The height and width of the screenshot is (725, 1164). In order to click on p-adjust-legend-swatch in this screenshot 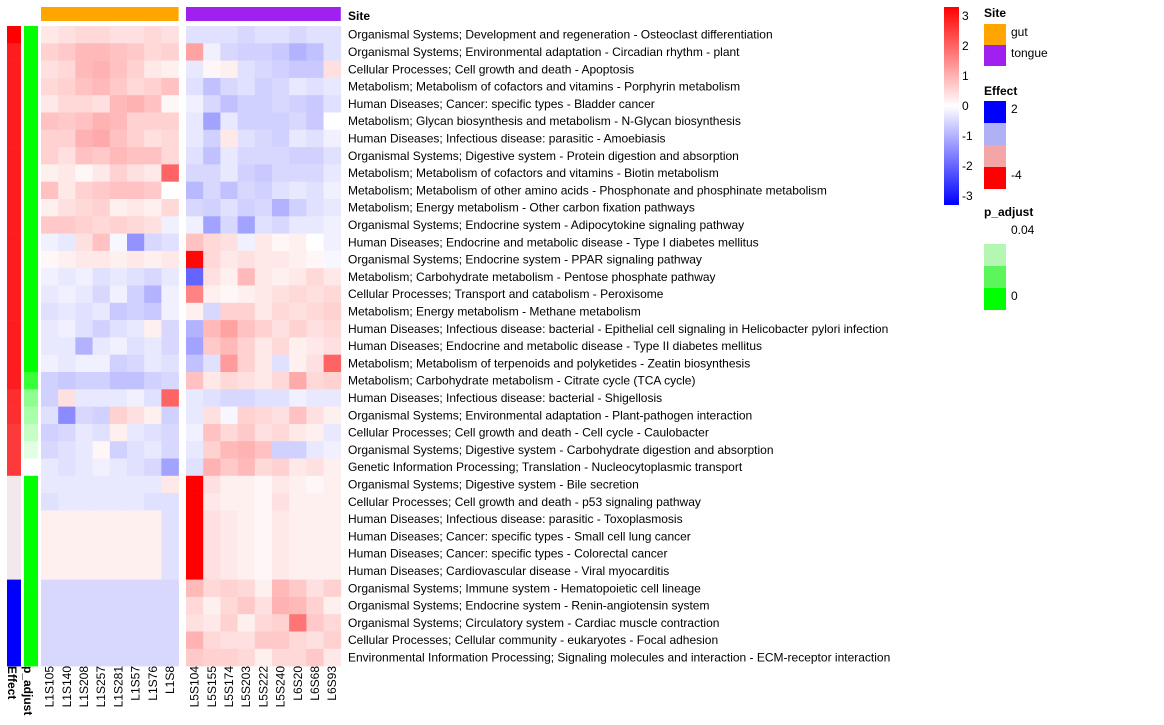, I will do `click(995, 255)`.